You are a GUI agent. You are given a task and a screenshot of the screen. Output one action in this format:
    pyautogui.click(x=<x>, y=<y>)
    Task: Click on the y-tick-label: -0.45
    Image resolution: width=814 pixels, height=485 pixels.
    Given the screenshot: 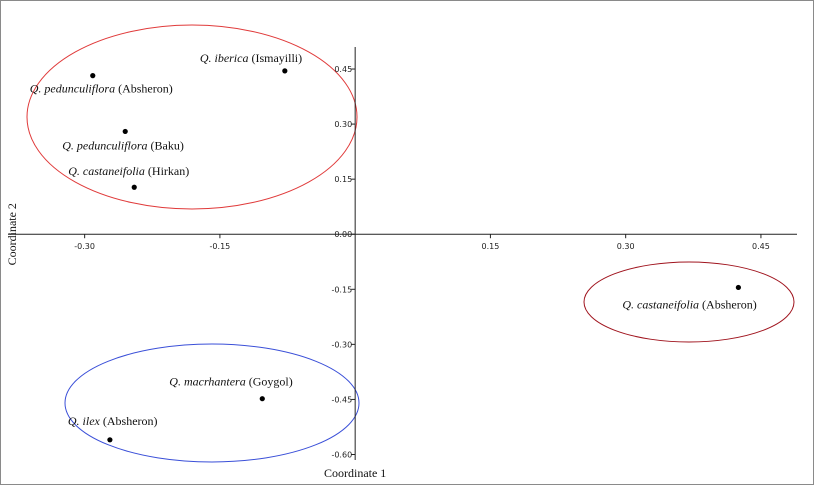 What is the action you would take?
    pyautogui.click(x=341, y=399)
    